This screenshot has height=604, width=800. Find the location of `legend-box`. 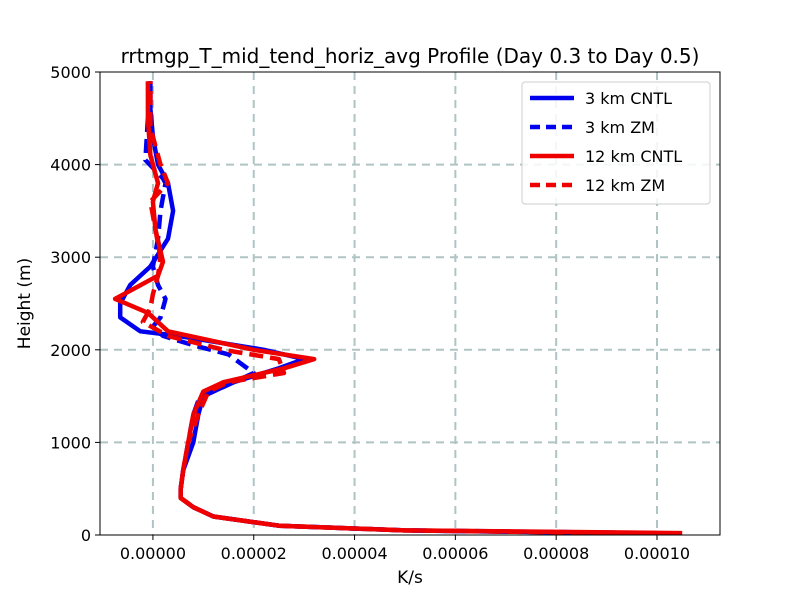

legend-box is located at coordinates (616, 143).